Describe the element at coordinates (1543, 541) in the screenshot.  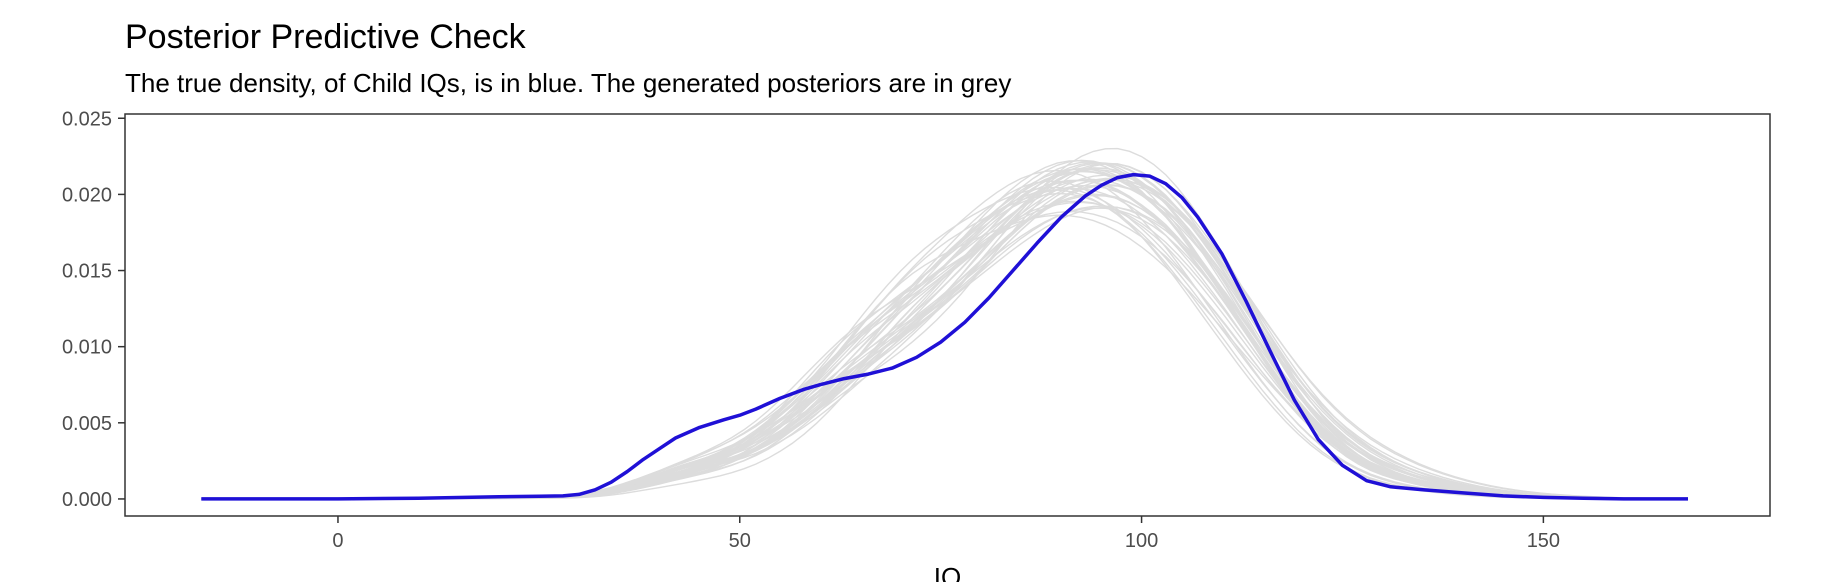
I see `x-tick-label: 150` at that location.